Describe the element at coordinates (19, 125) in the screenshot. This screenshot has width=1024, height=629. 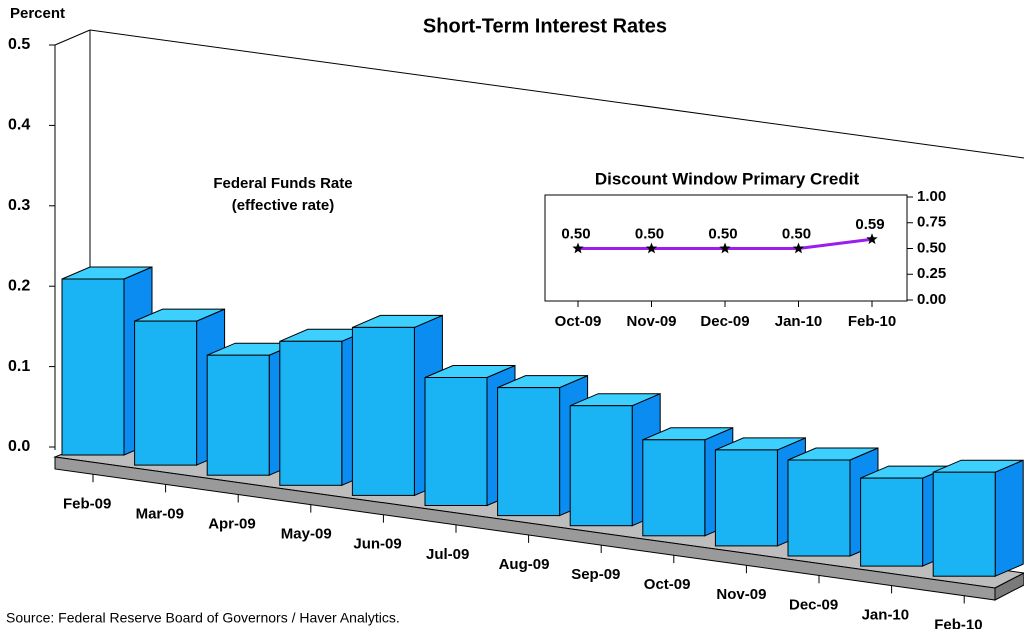
I see `y-tick-label: 0.4` at that location.